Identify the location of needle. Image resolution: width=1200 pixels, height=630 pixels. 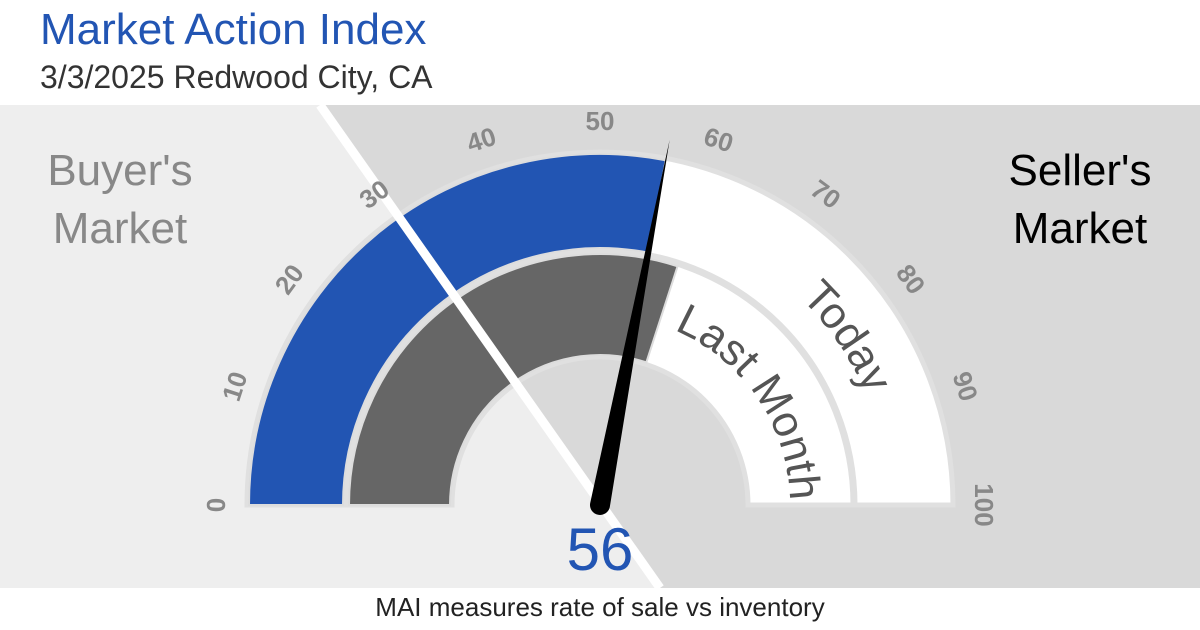
(630, 327).